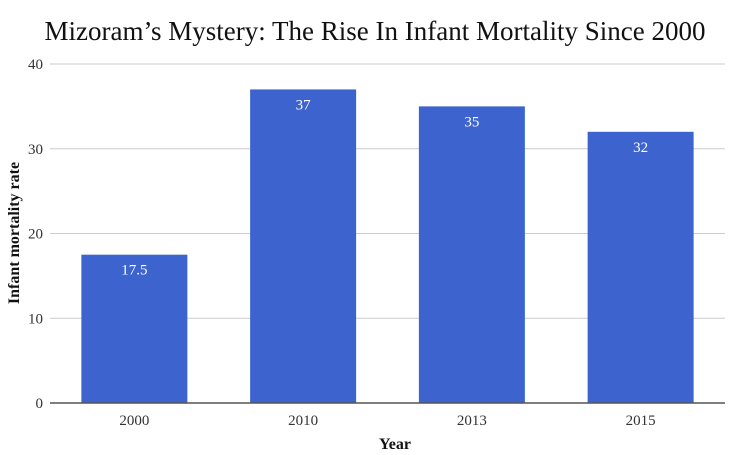  I want to click on y-tick-label: 40, so click(35, 65).